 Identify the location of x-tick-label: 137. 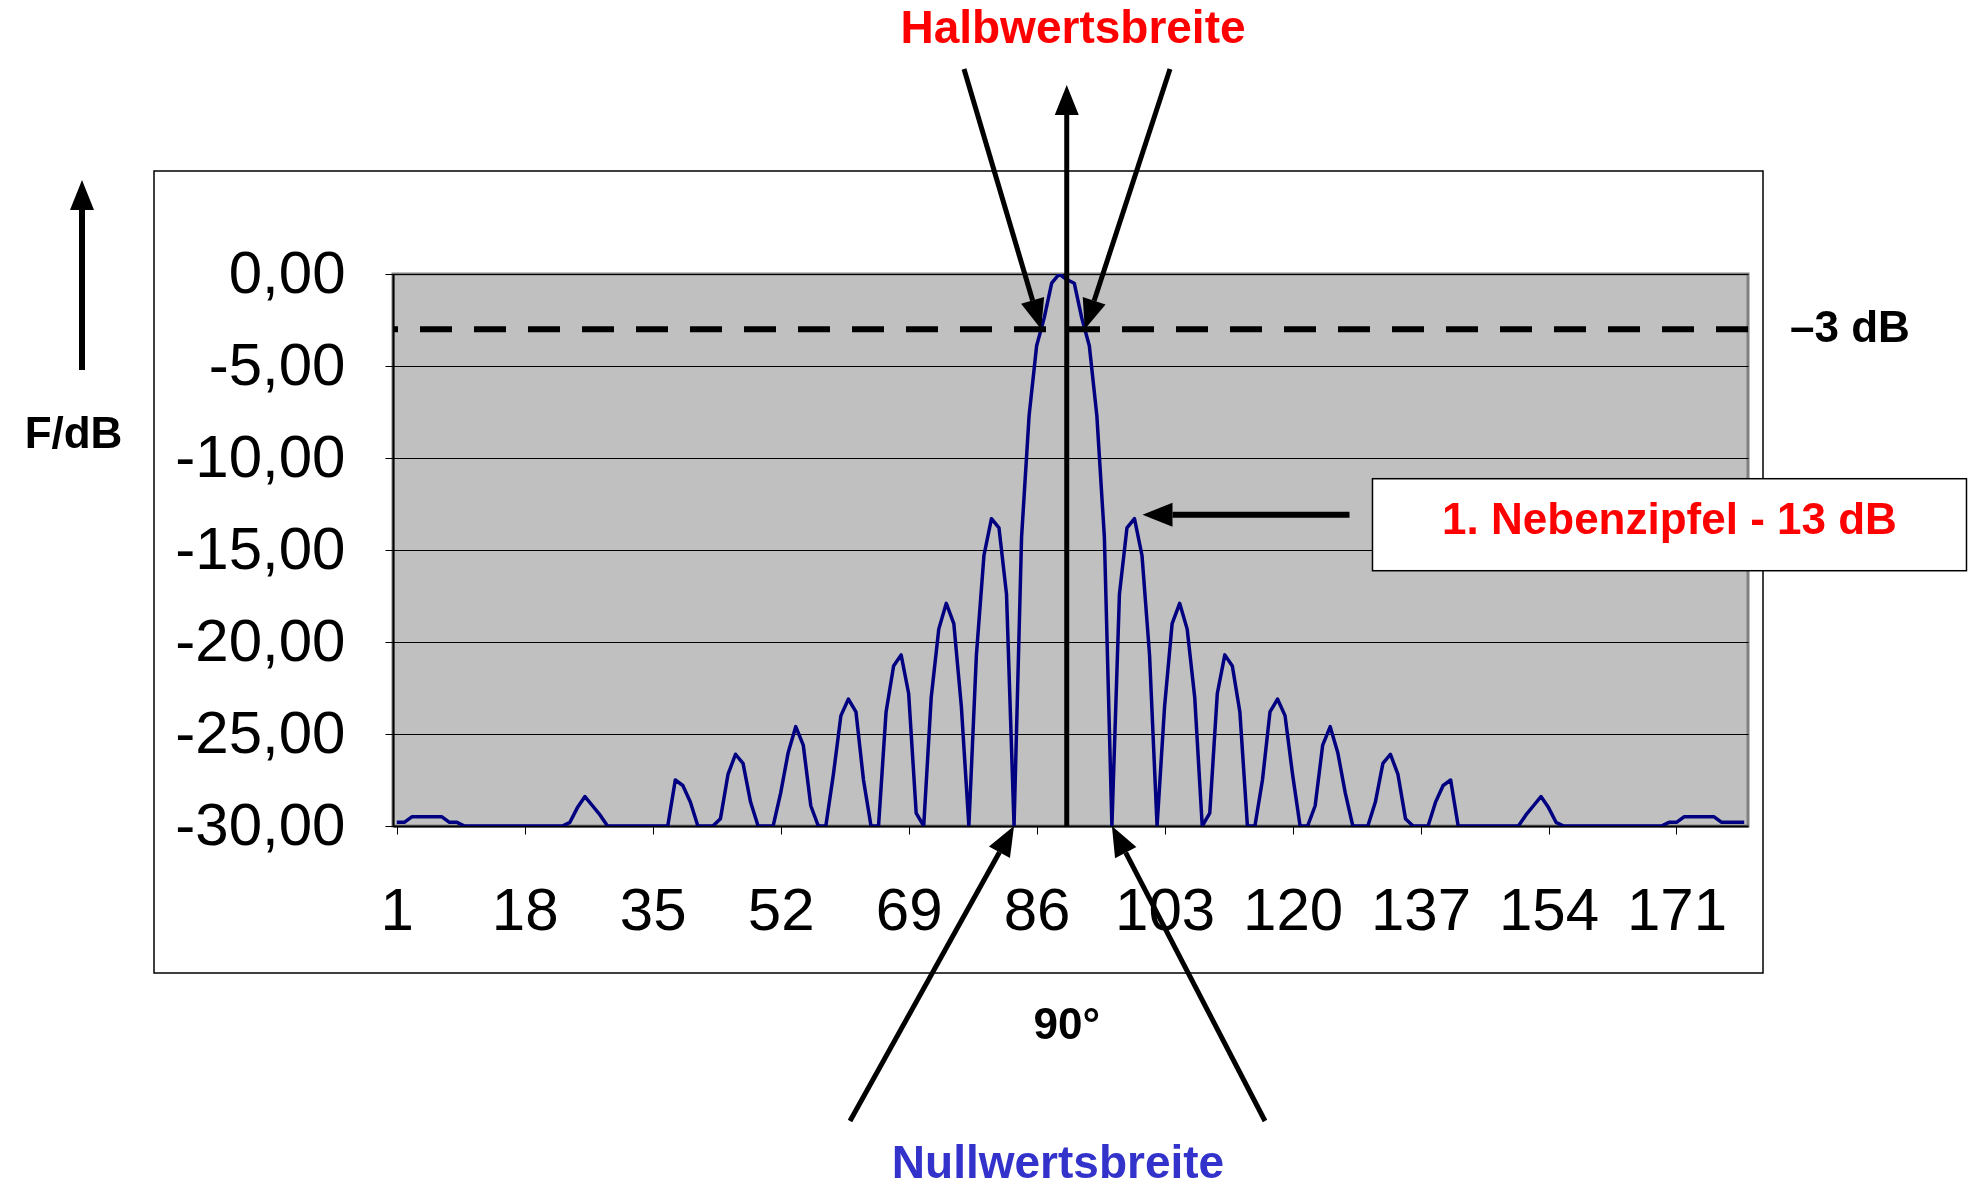
(1421, 909).